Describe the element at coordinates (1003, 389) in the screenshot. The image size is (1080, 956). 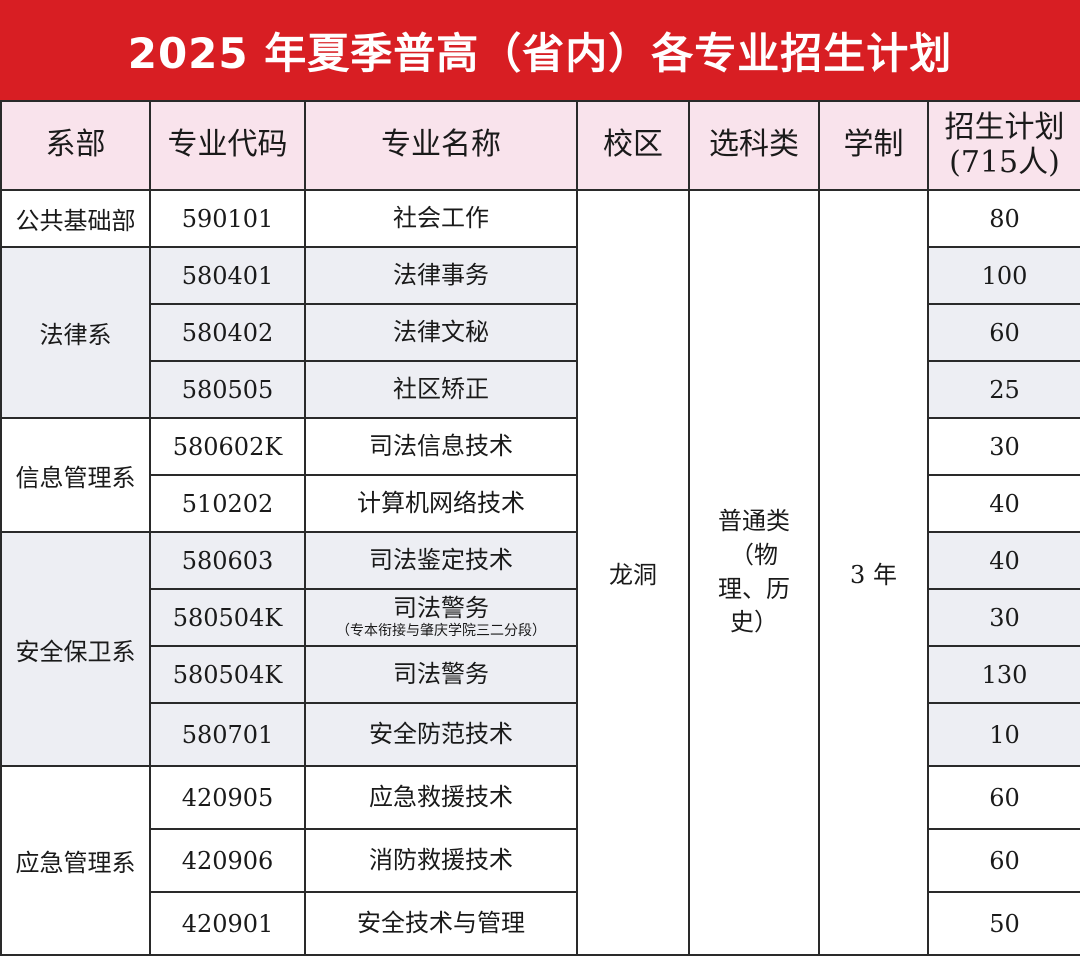
I see `plan-cell: 25` at that location.